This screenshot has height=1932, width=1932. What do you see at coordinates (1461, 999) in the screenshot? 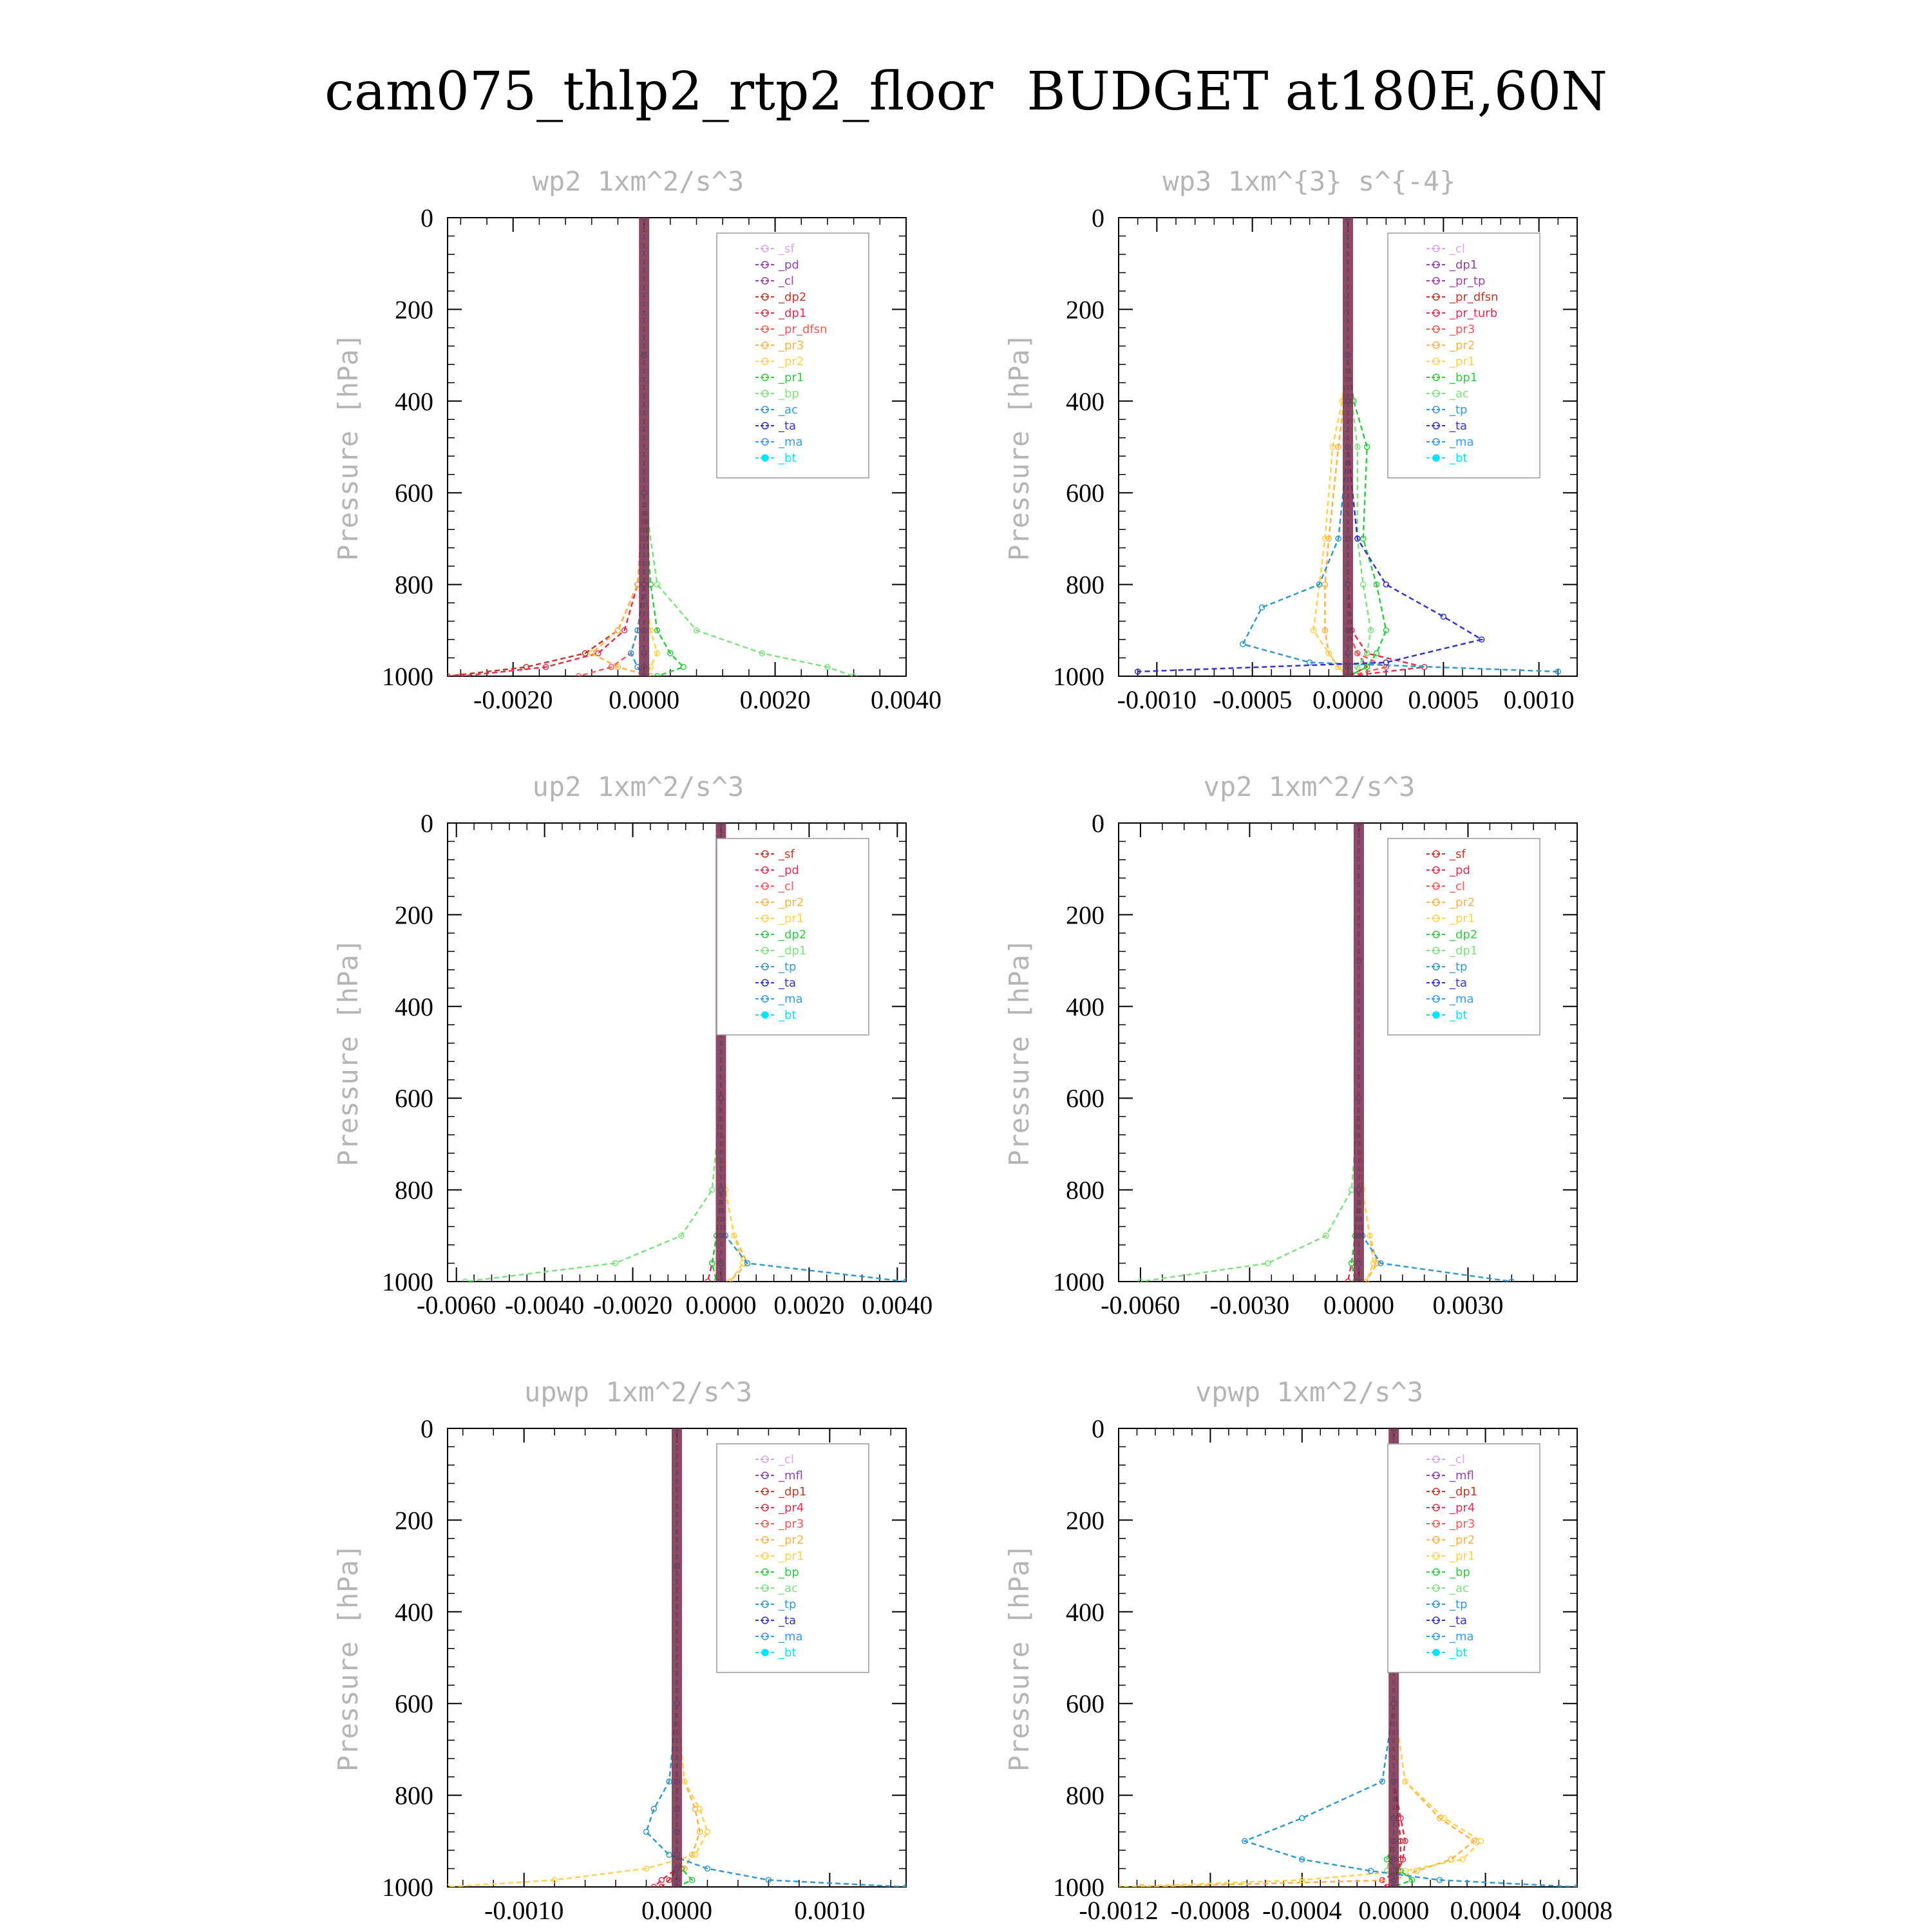
I see `legend-label: _ma` at bounding box center [1461, 999].